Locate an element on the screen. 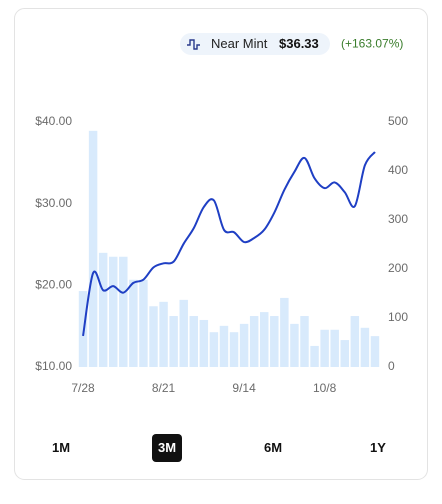  range-button: 3M is located at coordinates (167, 447).